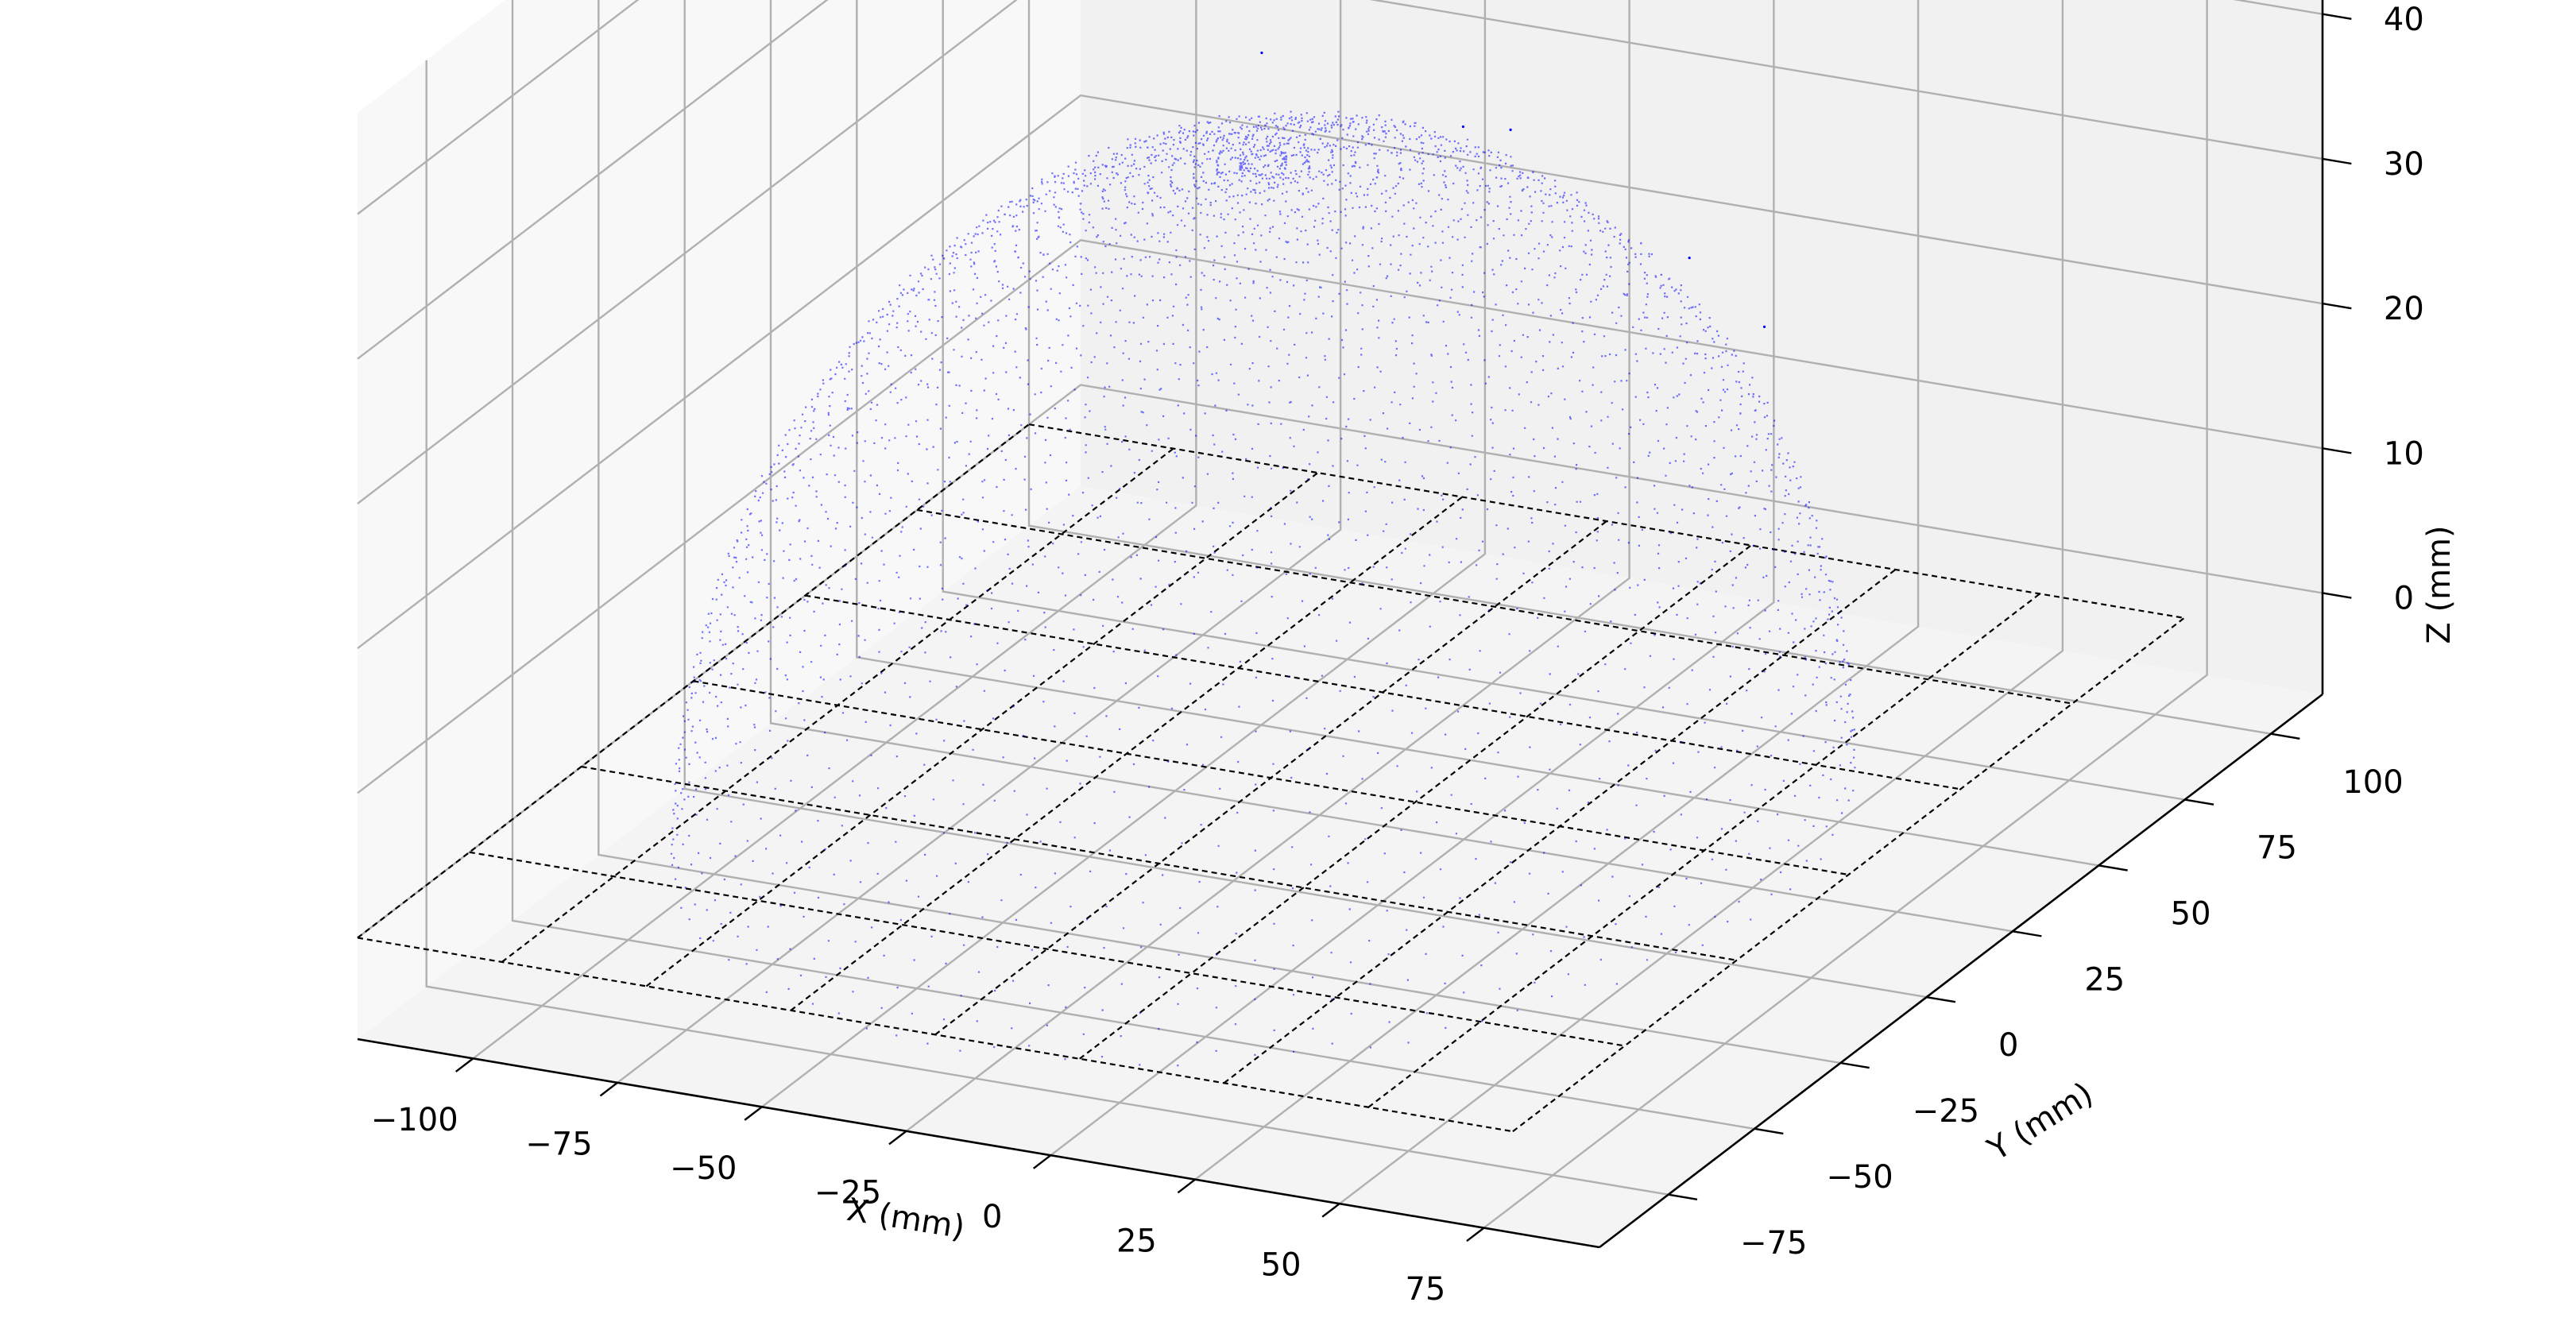  Describe the element at coordinates (2008, 1045) in the screenshot. I see `y-tick-label: 0` at that location.